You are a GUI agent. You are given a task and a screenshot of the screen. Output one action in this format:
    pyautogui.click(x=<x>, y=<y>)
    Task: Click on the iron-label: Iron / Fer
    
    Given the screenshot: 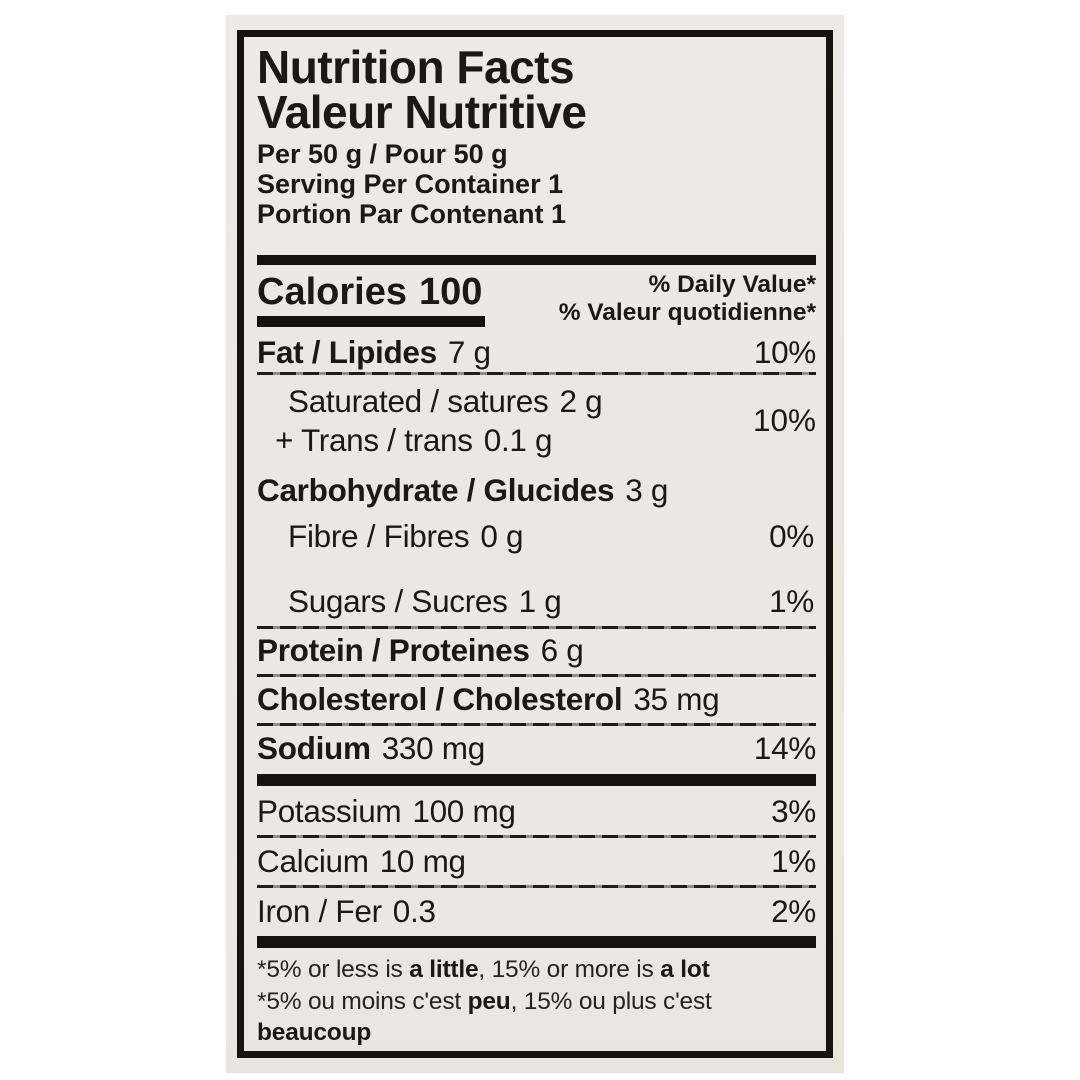 What is the action you would take?
    pyautogui.click(x=319, y=910)
    